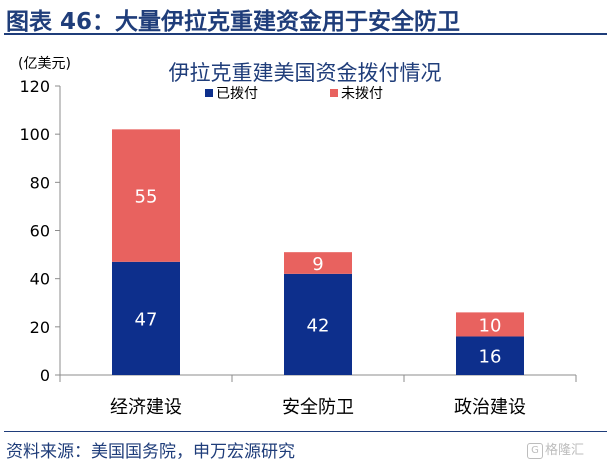 Image resolution: width=609 pixels, height=465 pixels. I want to click on data-label: 47, so click(146, 319).